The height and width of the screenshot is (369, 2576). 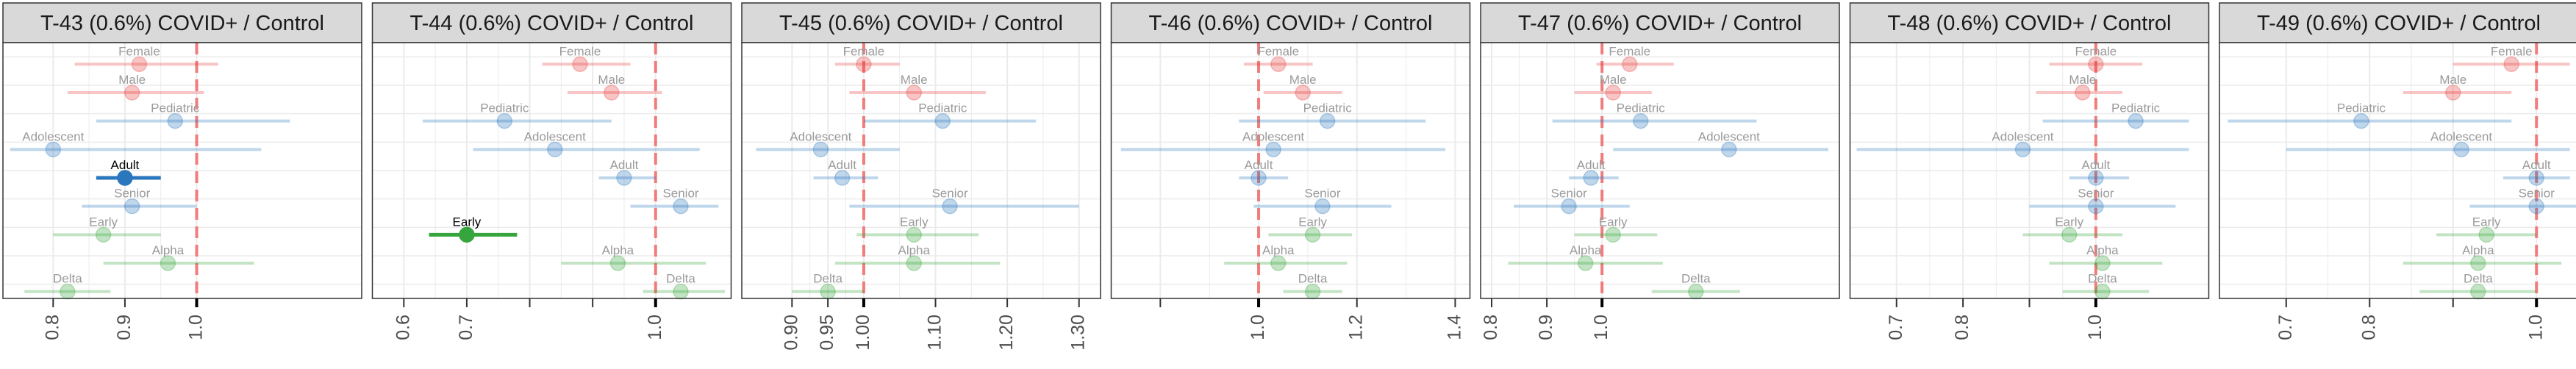 I want to click on facet-title: T-49 (0.6%) COVID+ / Control, so click(x=2399, y=23).